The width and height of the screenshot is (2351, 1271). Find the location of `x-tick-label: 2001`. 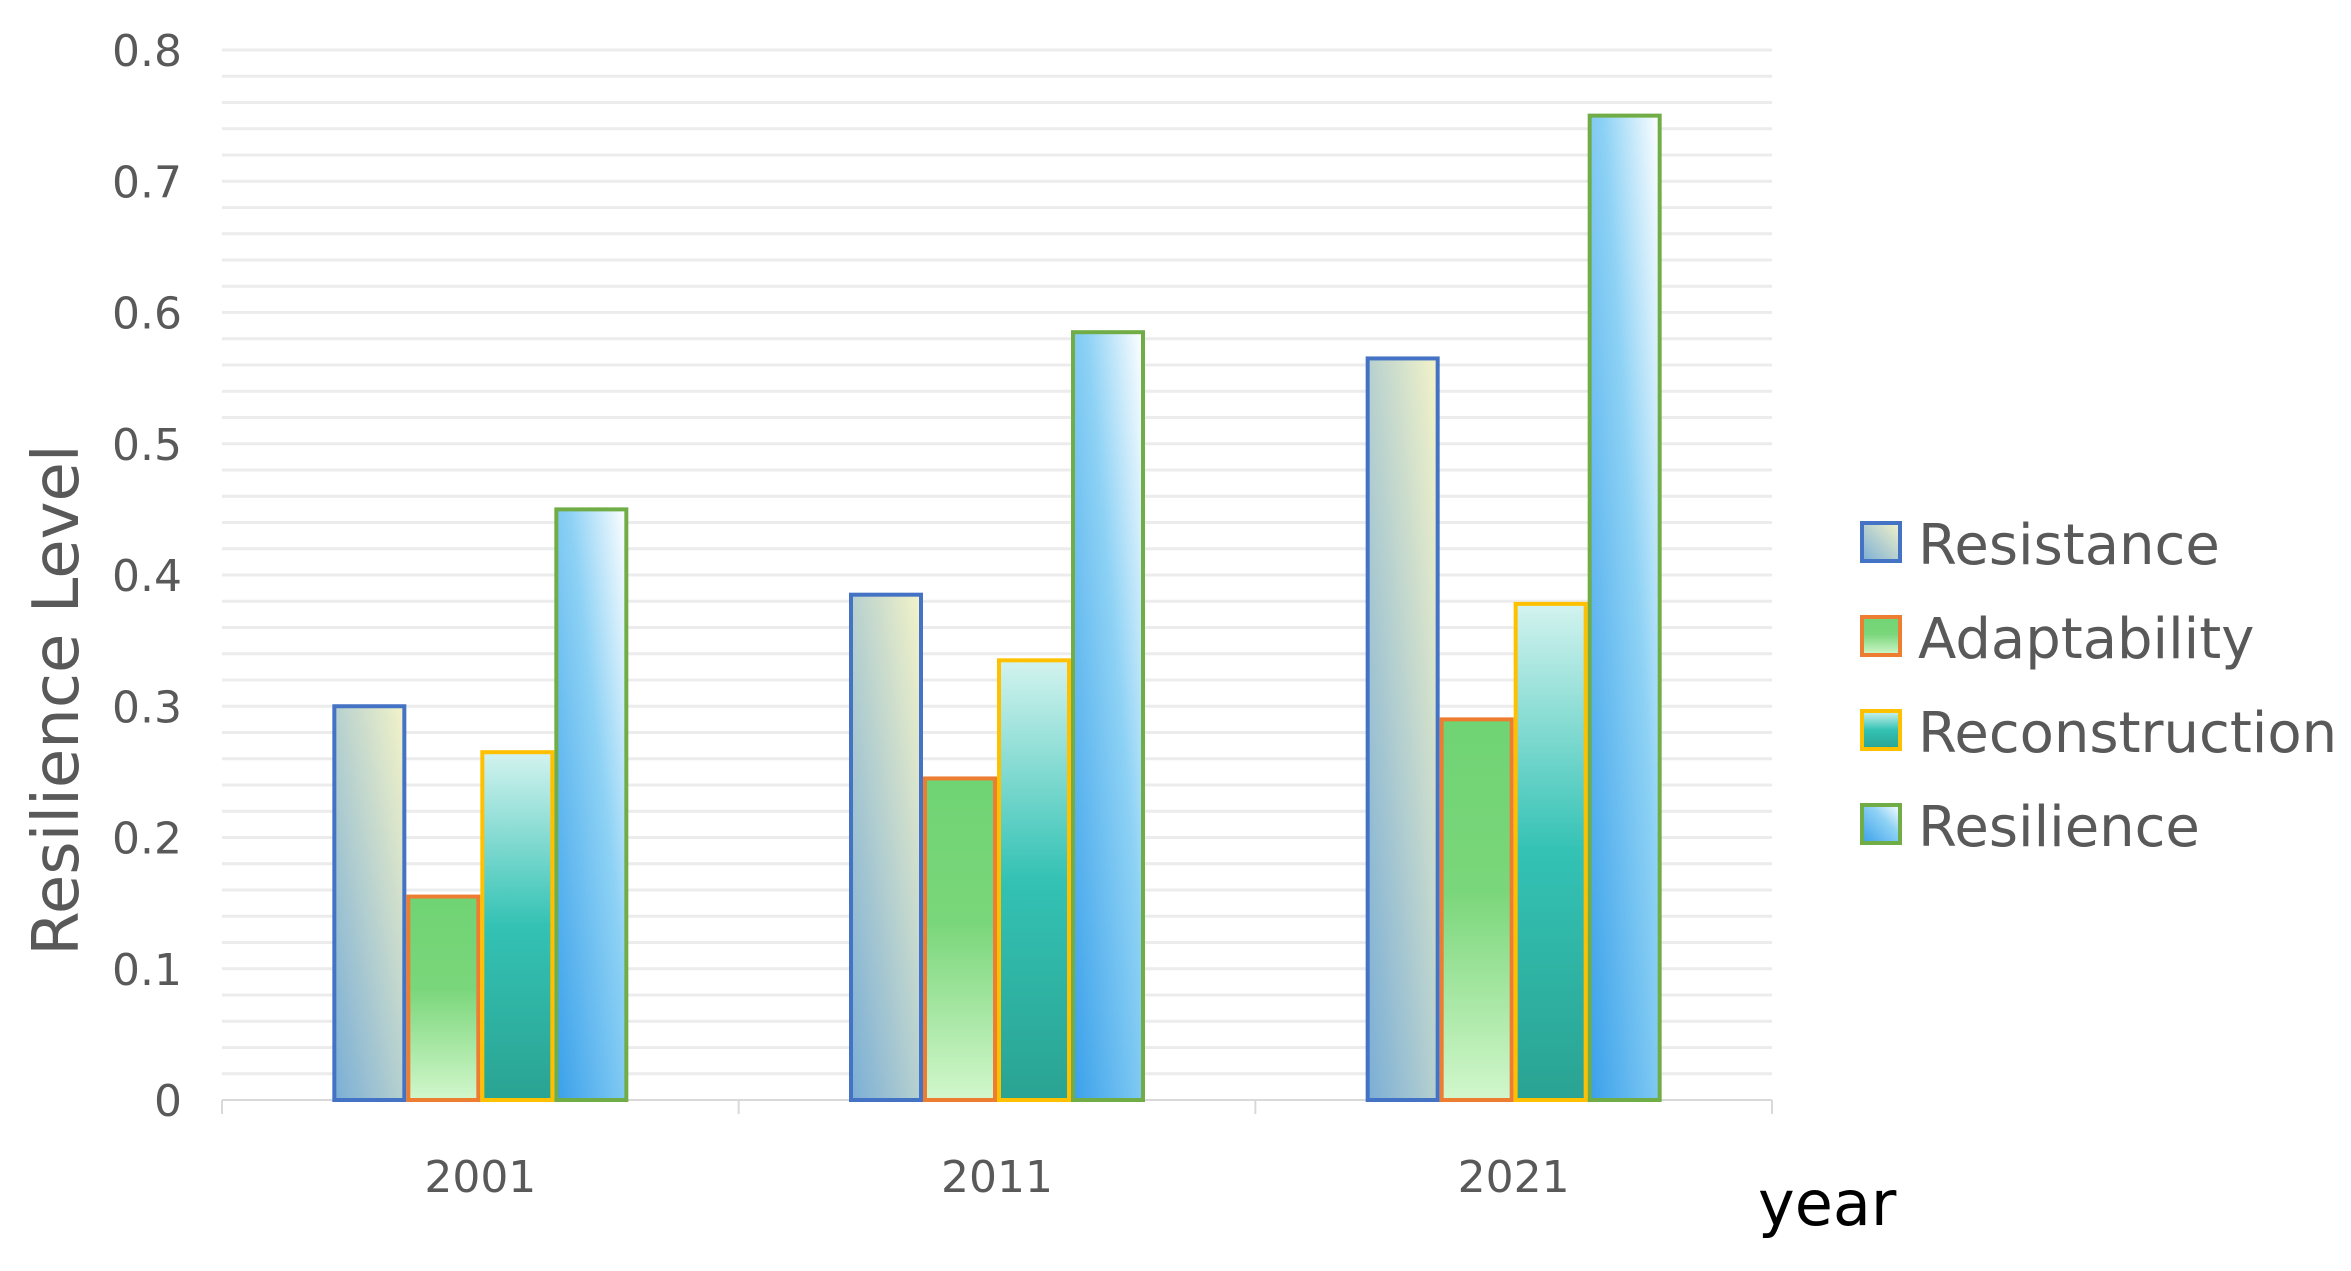

x-tick-label: 2001 is located at coordinates (480, 1177).